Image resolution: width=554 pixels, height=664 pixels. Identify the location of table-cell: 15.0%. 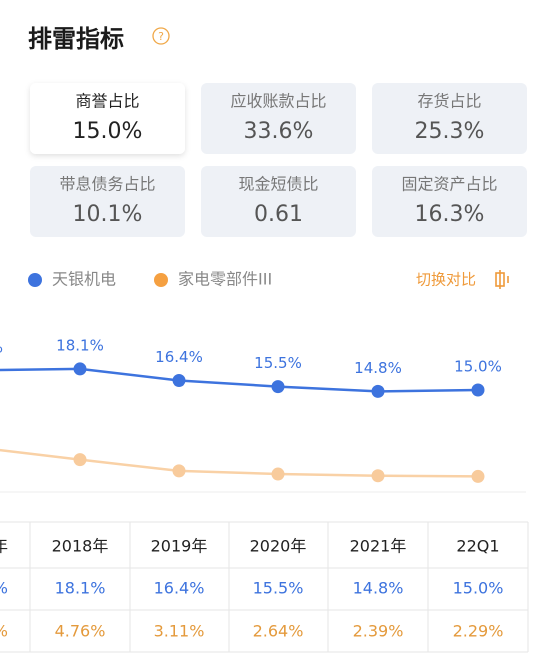
(478, 588).